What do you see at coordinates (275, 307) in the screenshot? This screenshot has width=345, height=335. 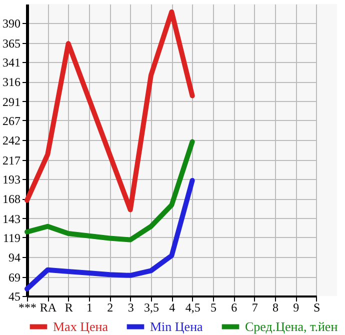 I see `x-tick-label: 8` at bounding box center [275, 307].